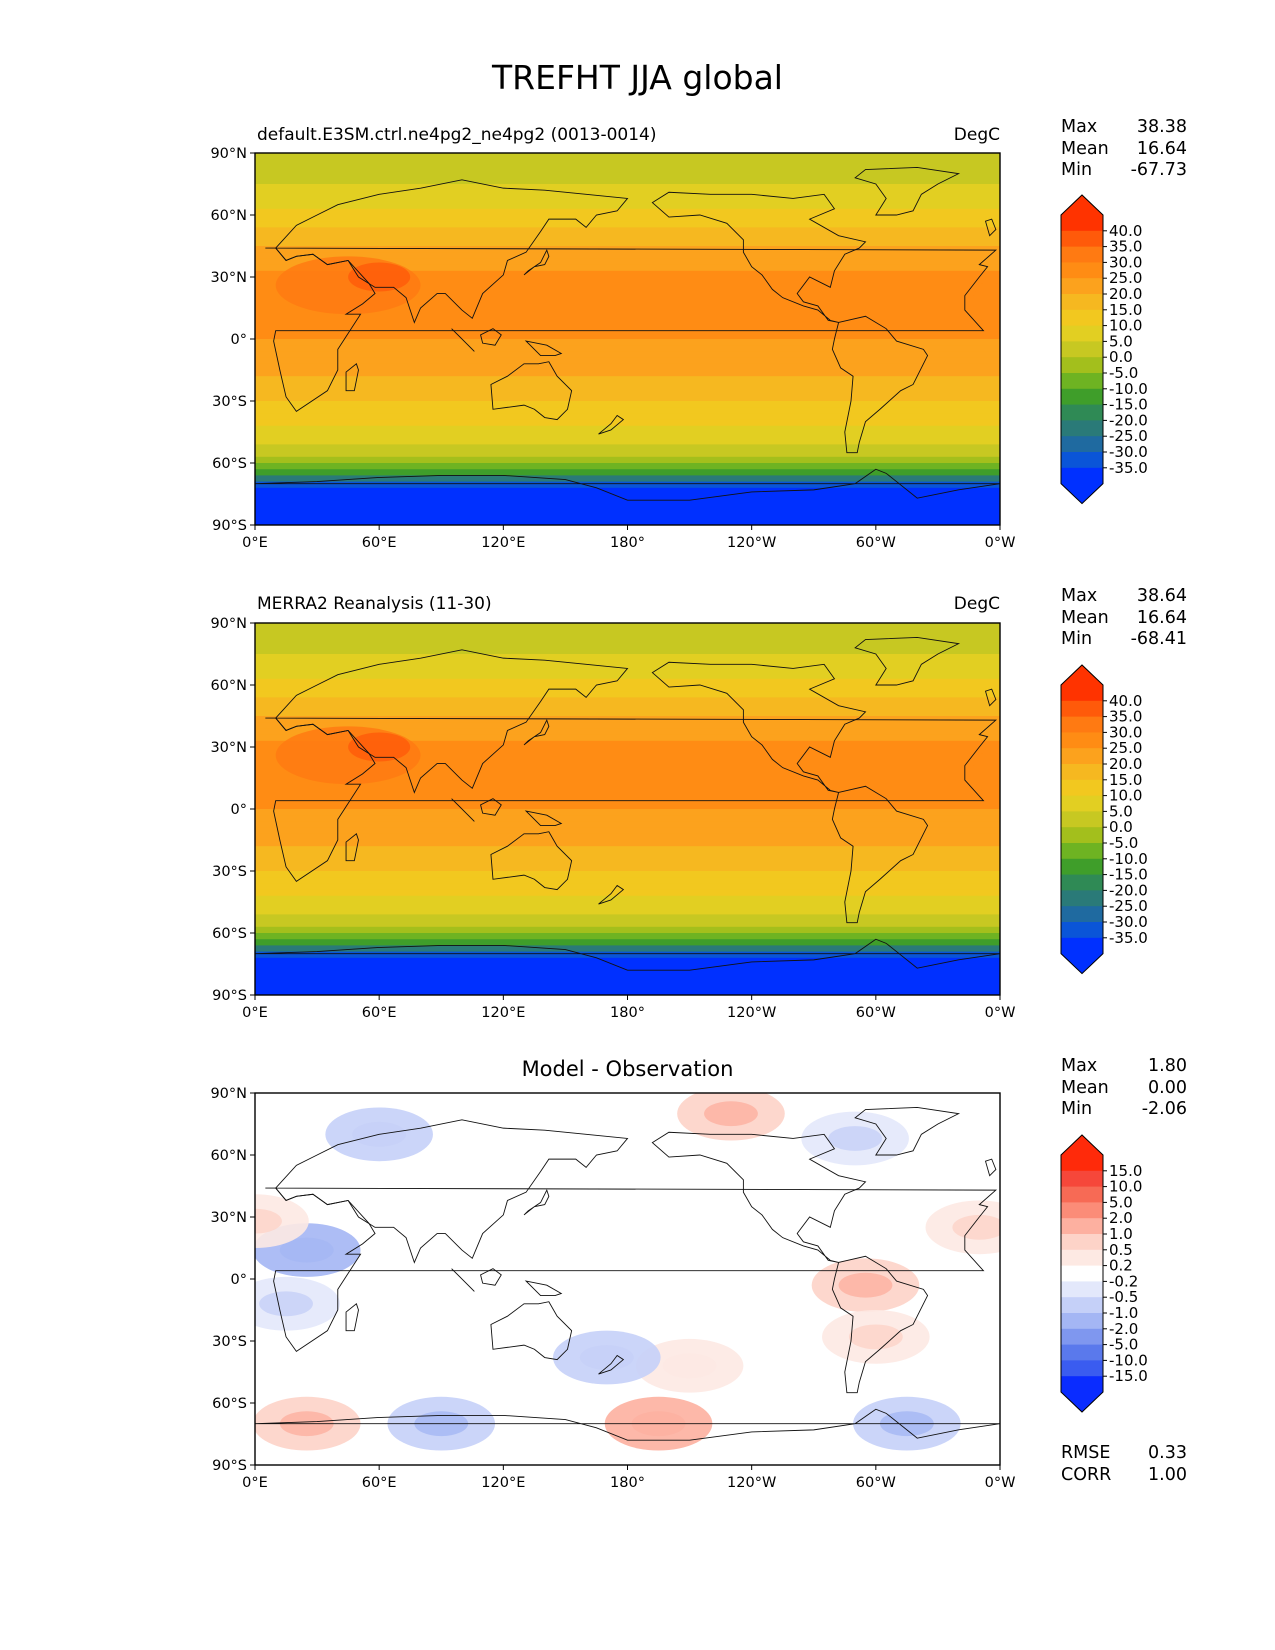 The image size is (1275, 1650). I want to click on colorbar-label: -35.0, so click(1128, 938).